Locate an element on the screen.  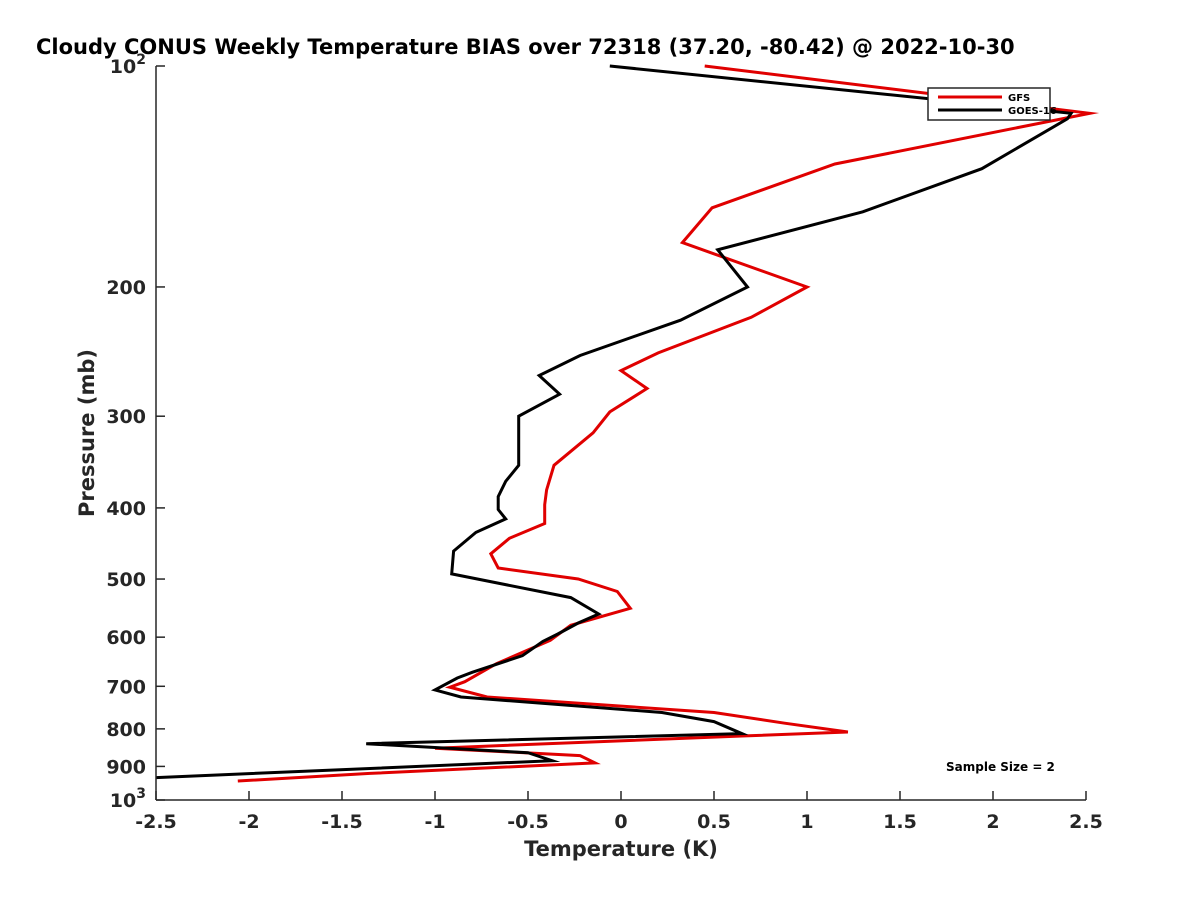
y-axis-label: Pressure (mb) is located at coordinates (87, 433).